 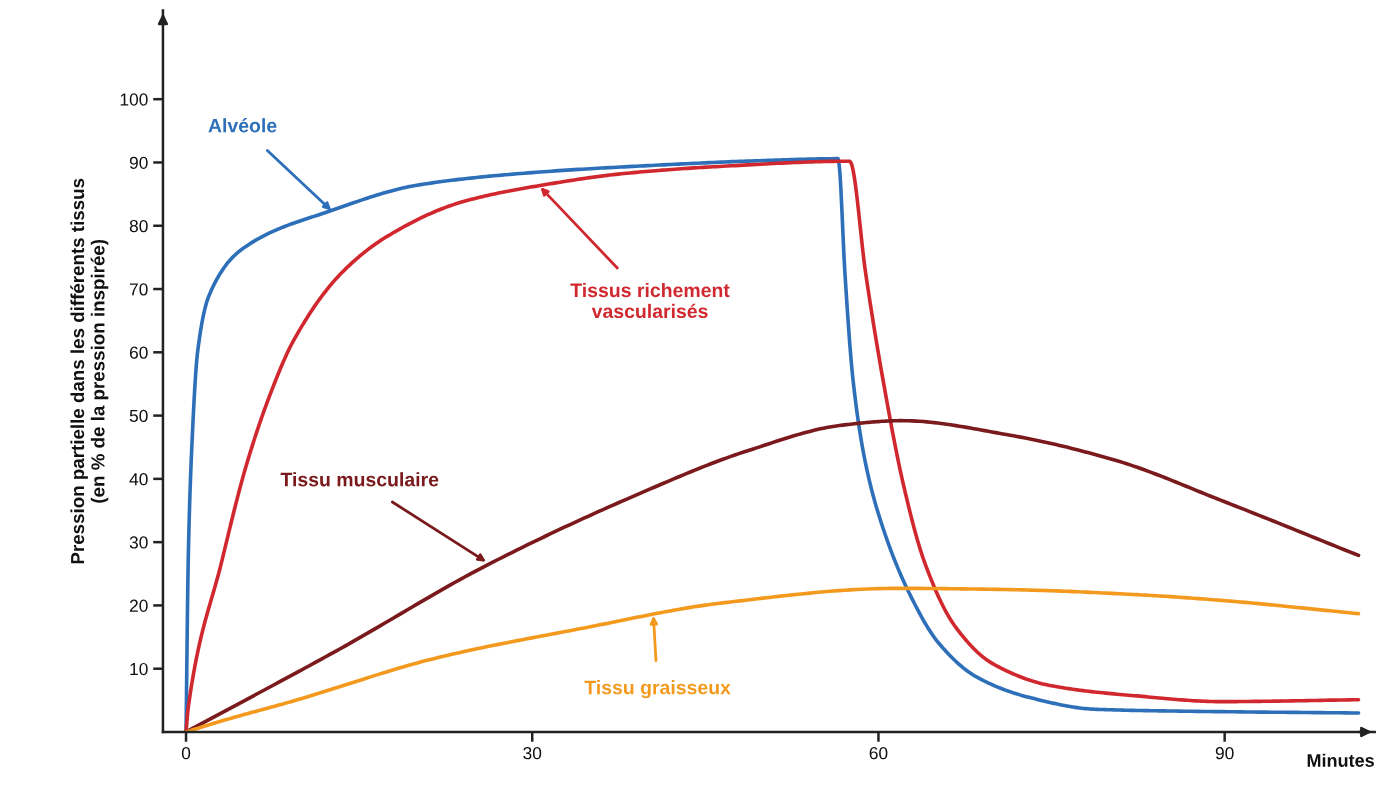 I want to click on y-tick-label: 90, so click(x=138, y=162).